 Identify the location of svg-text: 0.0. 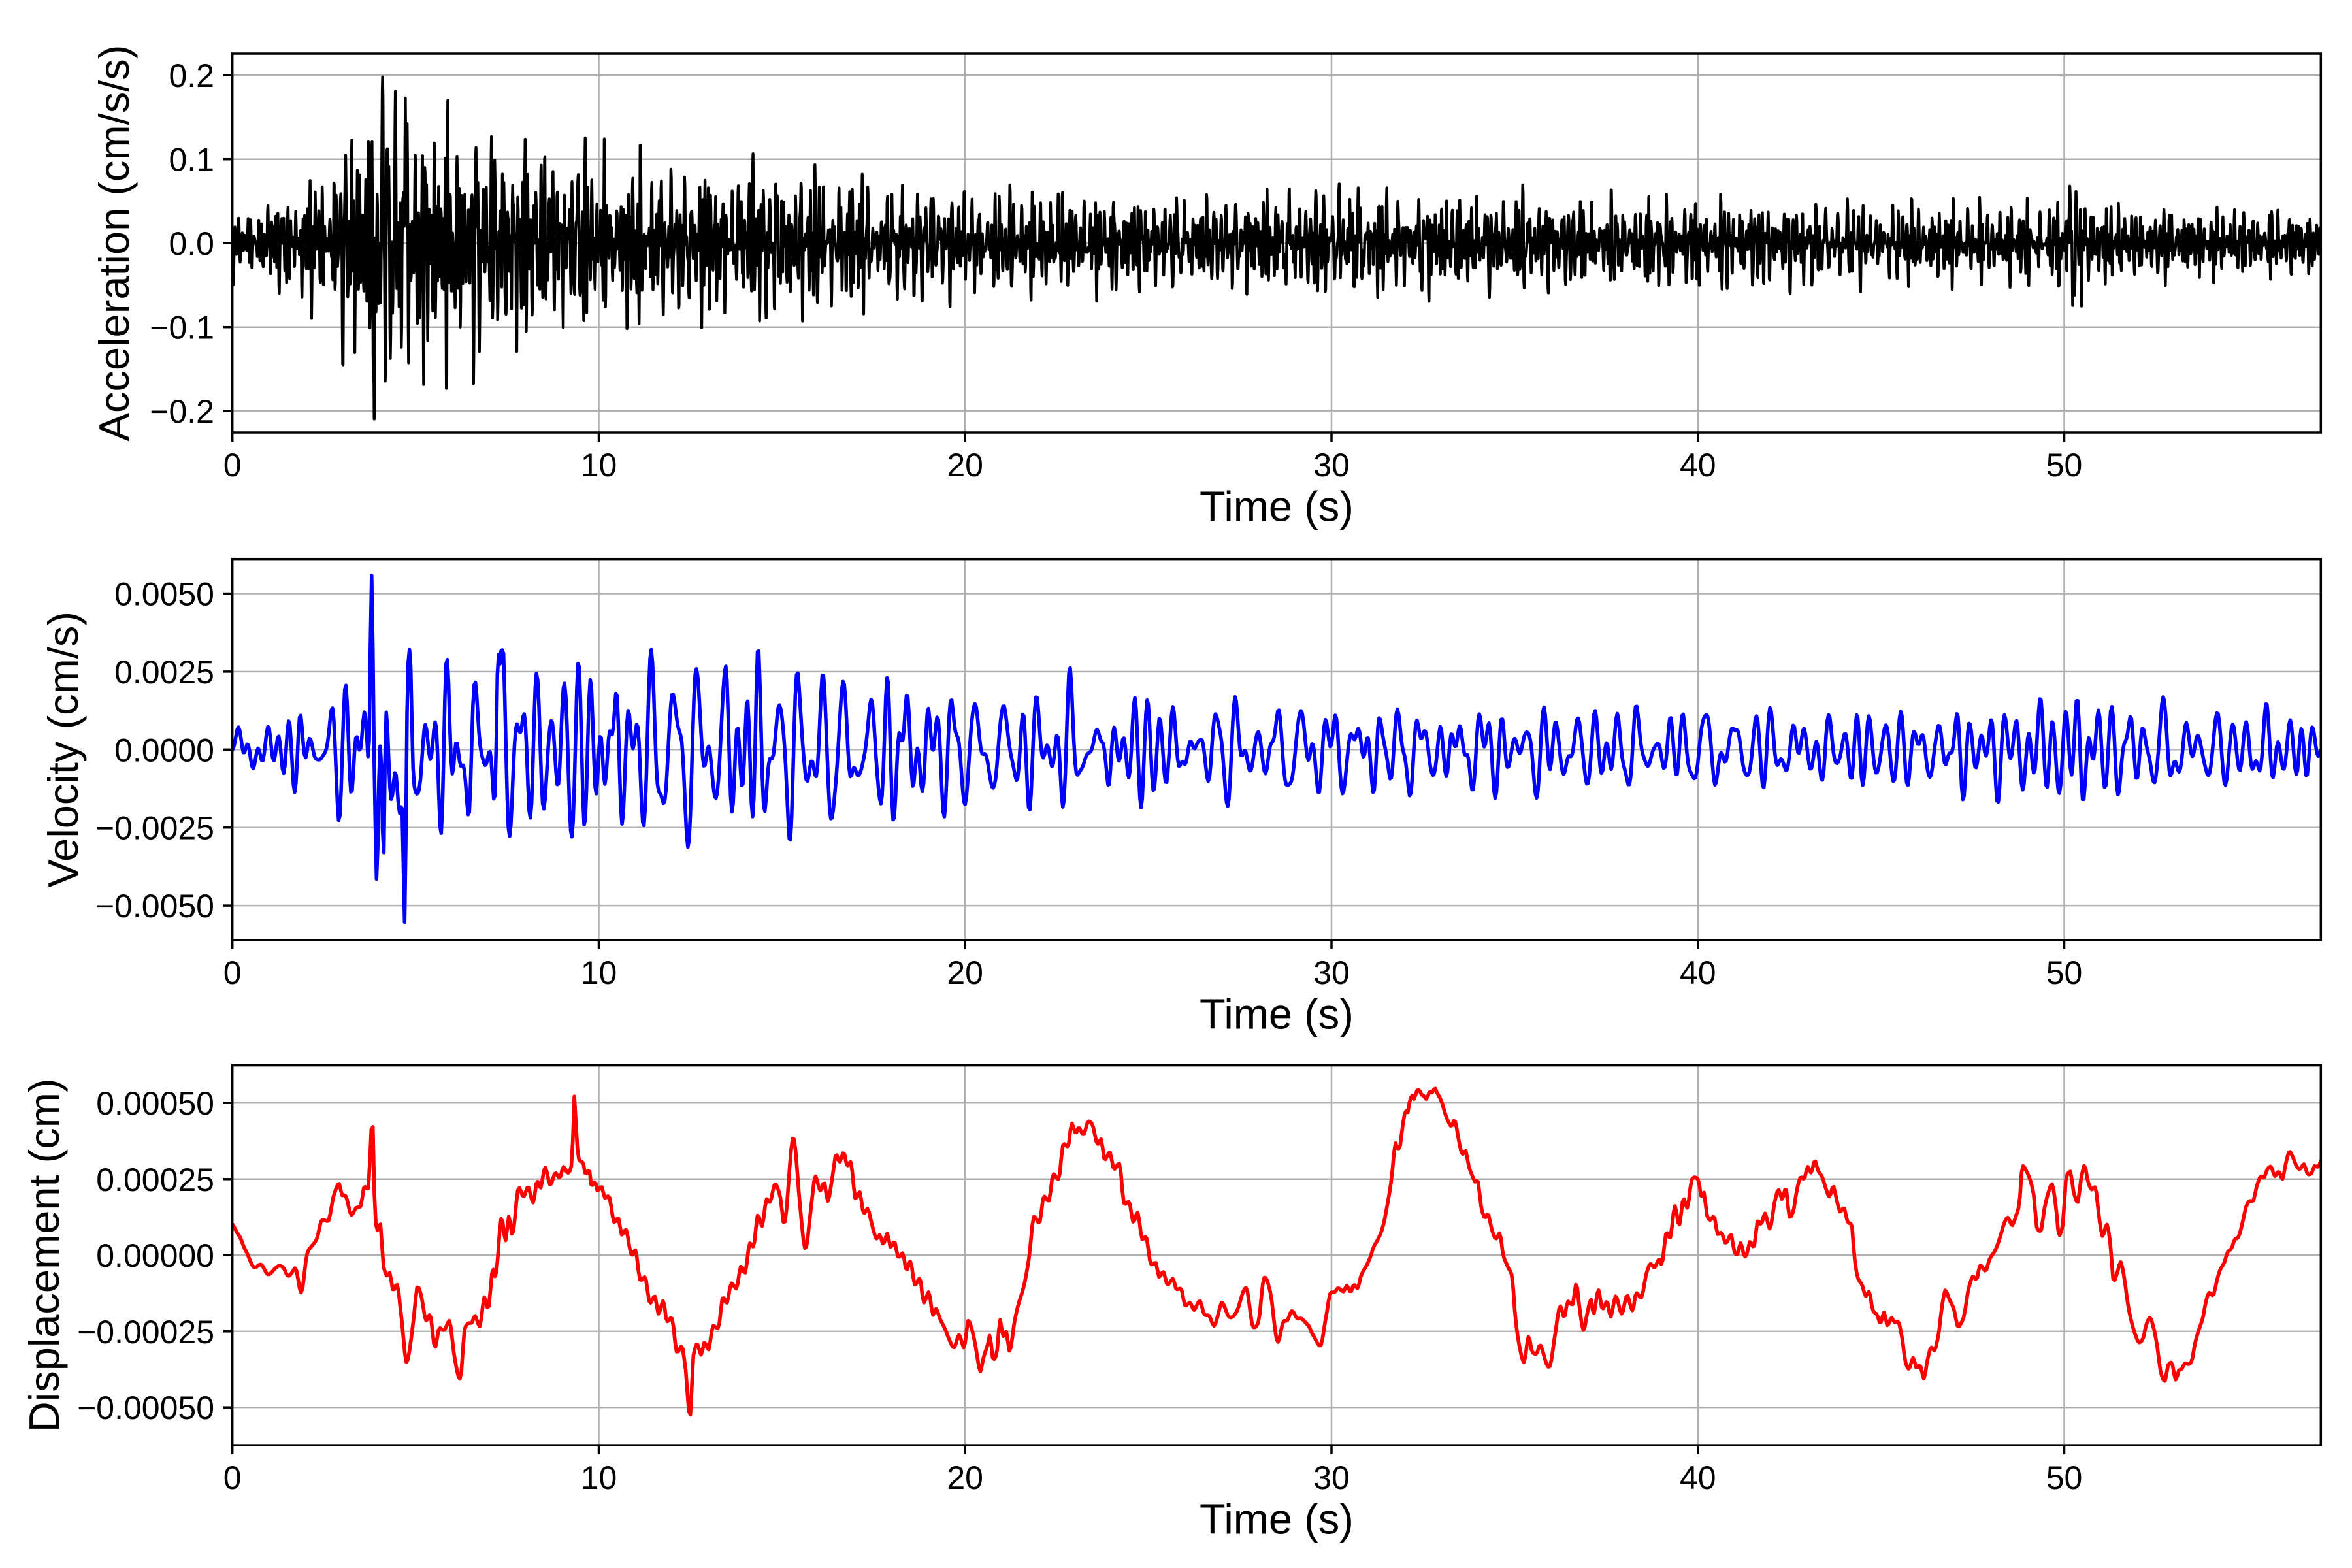
(191, 243).